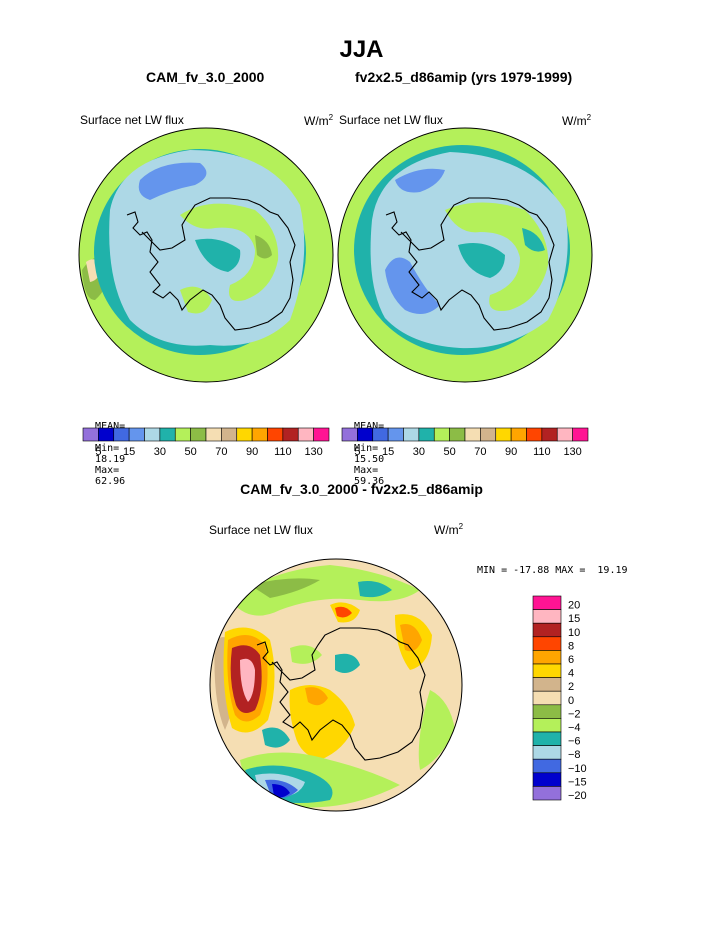  I want to click on diff-colorbar-tick-label: 0, so click(571, 701).